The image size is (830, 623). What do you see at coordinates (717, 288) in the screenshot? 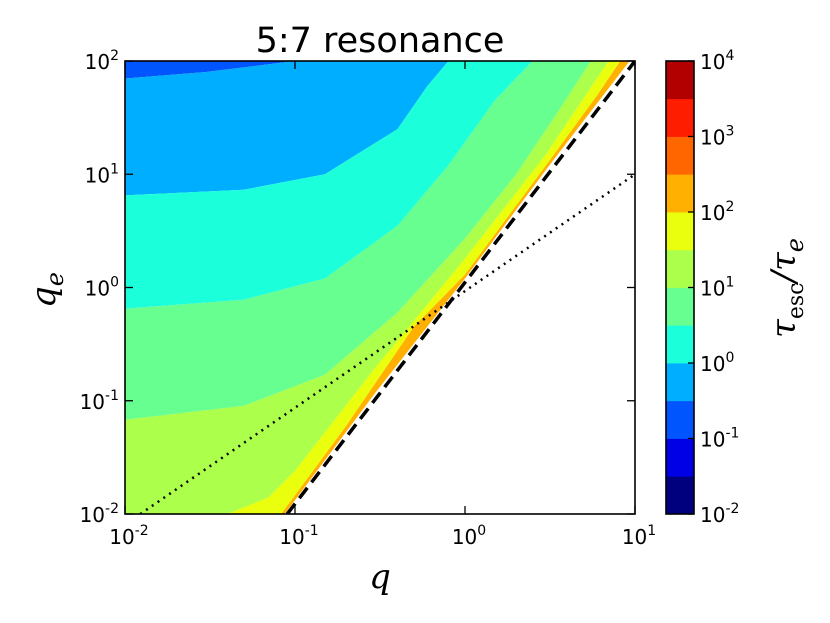
I see `colorbar-tick-label: 10¹` at bounding box center [717, 288].